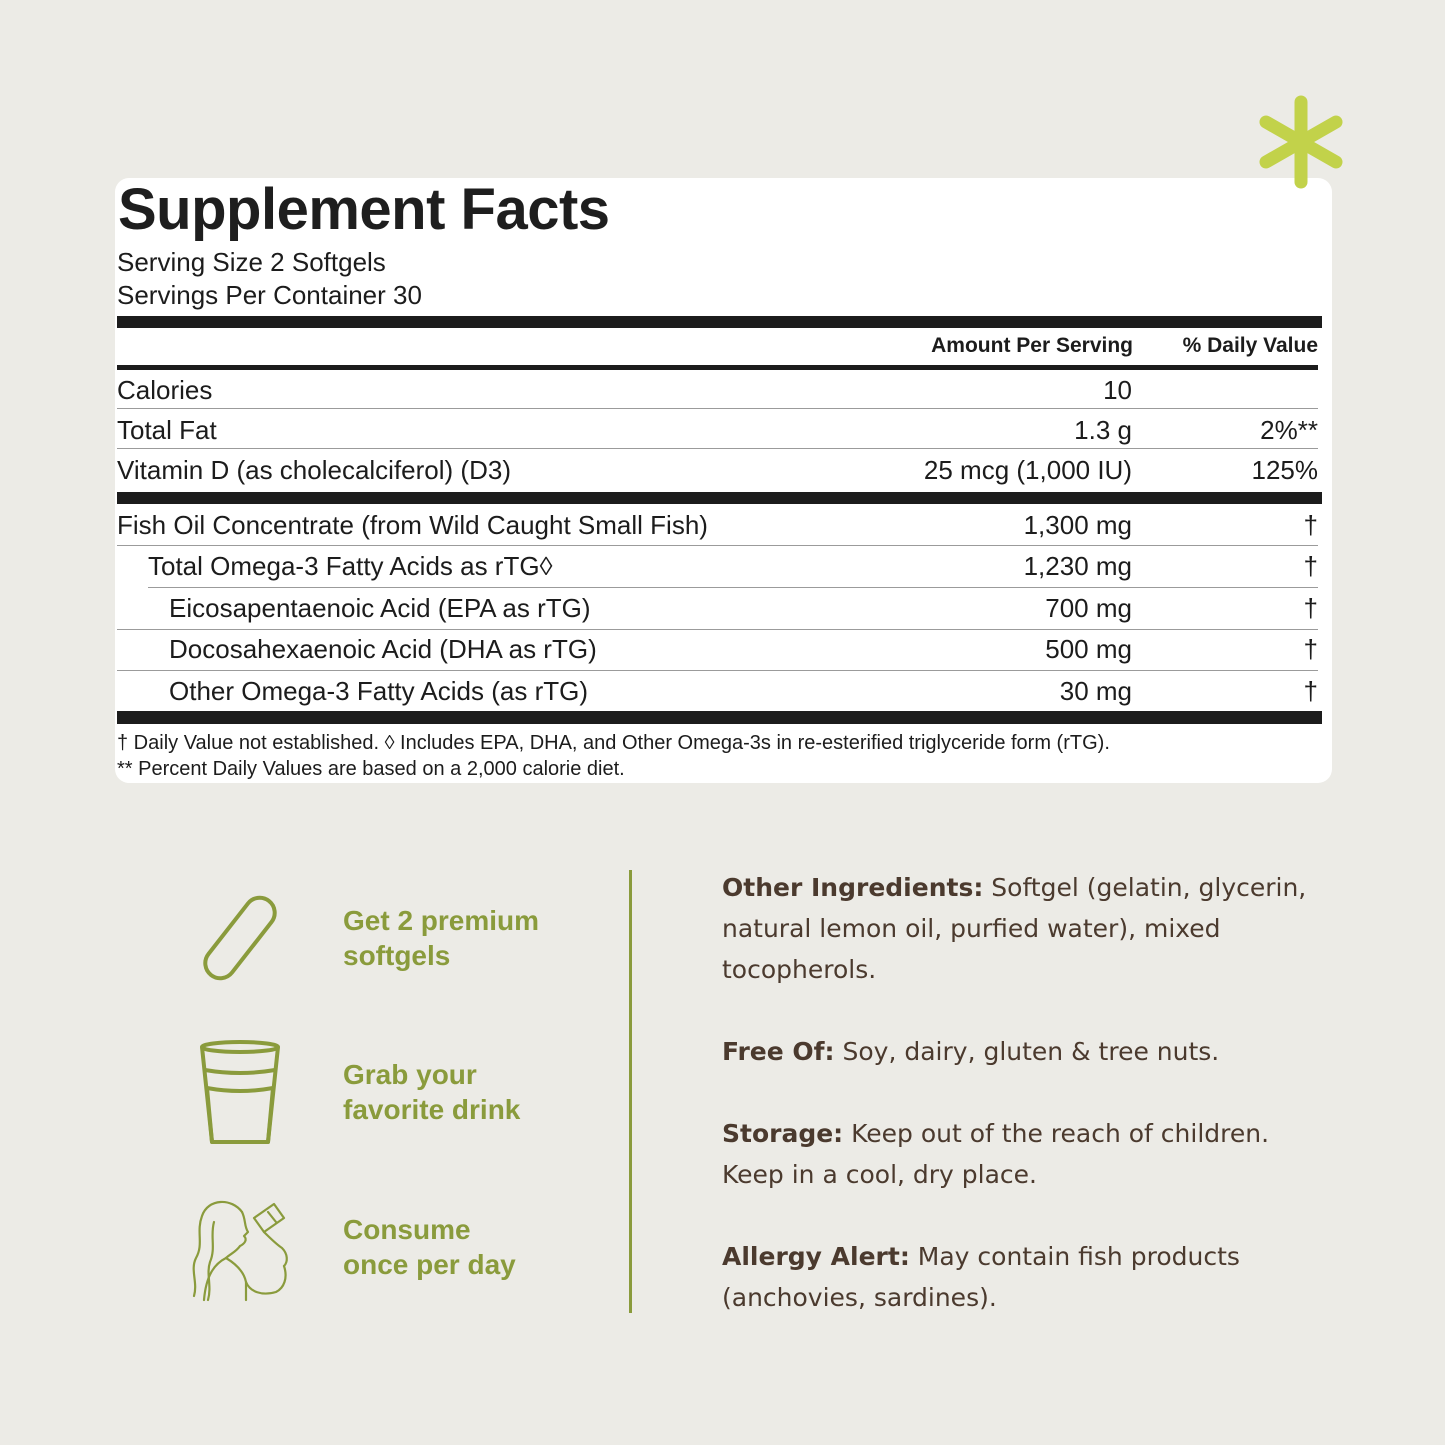  Describe the element at coordinates (364, 210) in the screenshot. I see `facts-title: Supplement Facts` at that location.